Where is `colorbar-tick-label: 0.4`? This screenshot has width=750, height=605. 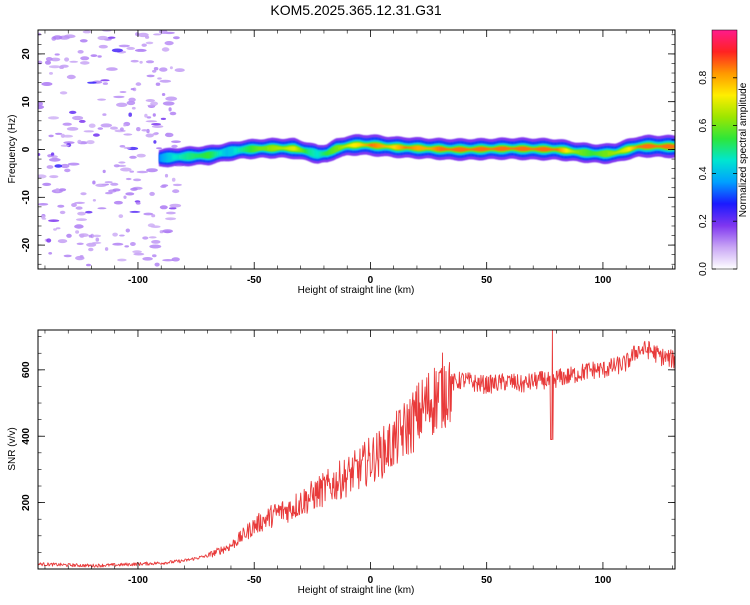
colorbar-tick-label: 0.4 is located at coordinates (703, 173).